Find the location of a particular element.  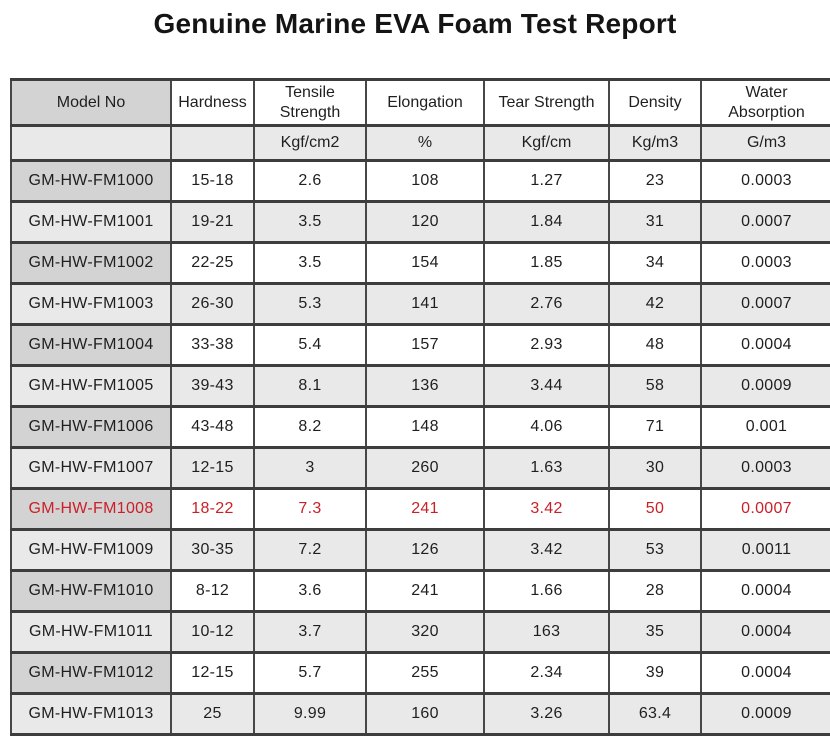

model-no-cell: GM-HW-FM1002 is located at coordinates (91, 263).